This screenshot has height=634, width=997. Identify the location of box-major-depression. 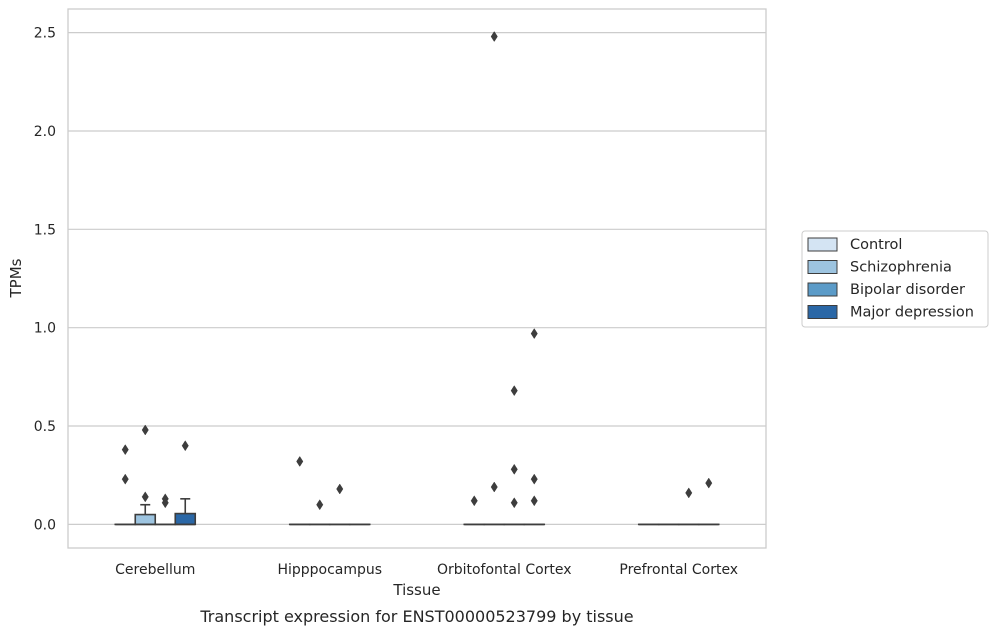
(185, 512).